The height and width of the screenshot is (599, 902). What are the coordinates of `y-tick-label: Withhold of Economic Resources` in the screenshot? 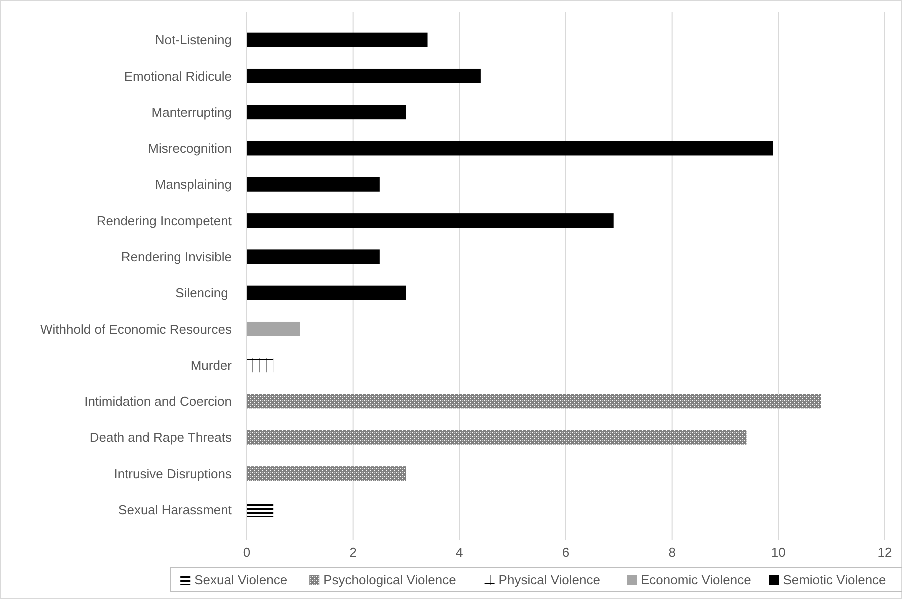 It's located at (136, 329).